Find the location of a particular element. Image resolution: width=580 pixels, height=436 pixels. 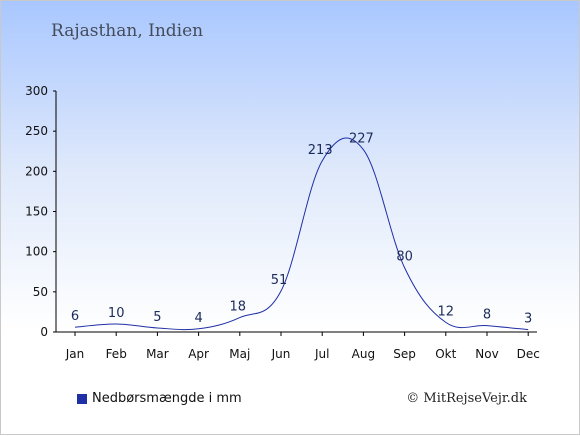

chart-title: Rajasthan, Indien is located at coordinates (127, 31).